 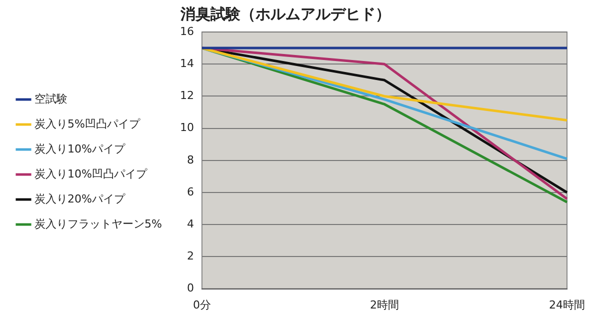 I want to click on y-tick-label: 4, so click(x=190, y=223).